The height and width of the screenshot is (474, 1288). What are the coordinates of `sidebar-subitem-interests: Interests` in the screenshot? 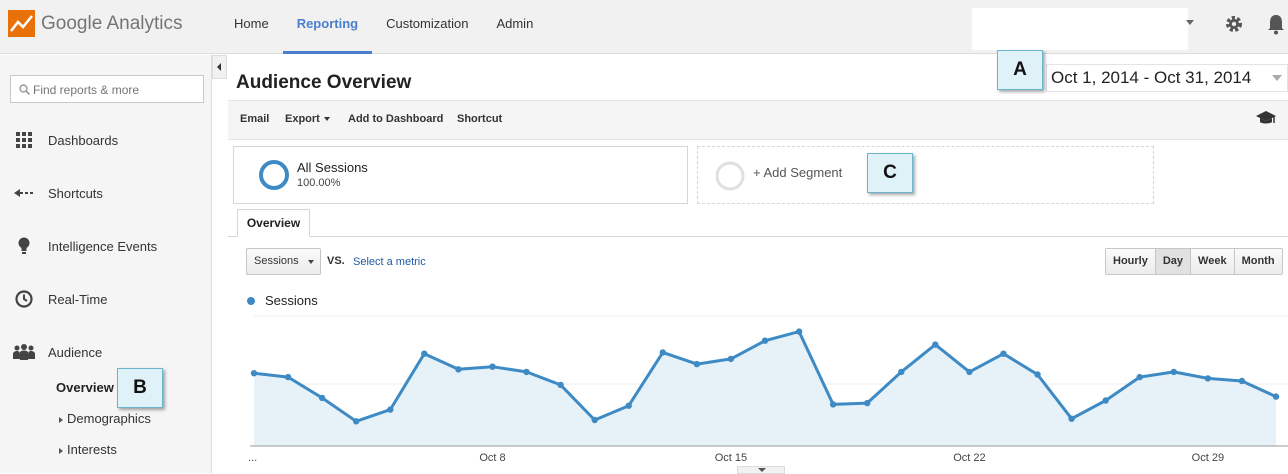 It's located at (88, 449).